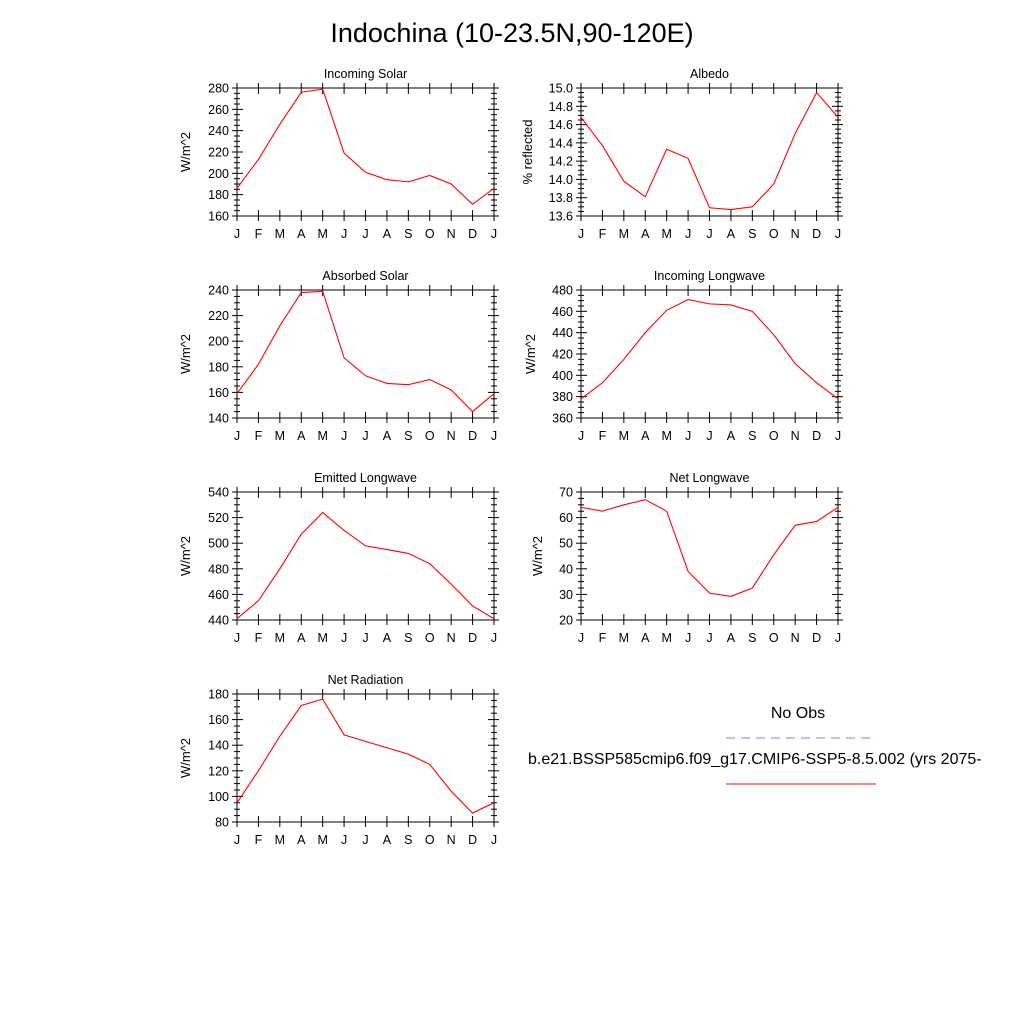 The width and height of the screenshot is (1024, 1024). What do you see at coordinates (566, 493) in the screenshot?
I see `y-tick-label: 70` at bounding box center [566, 493].